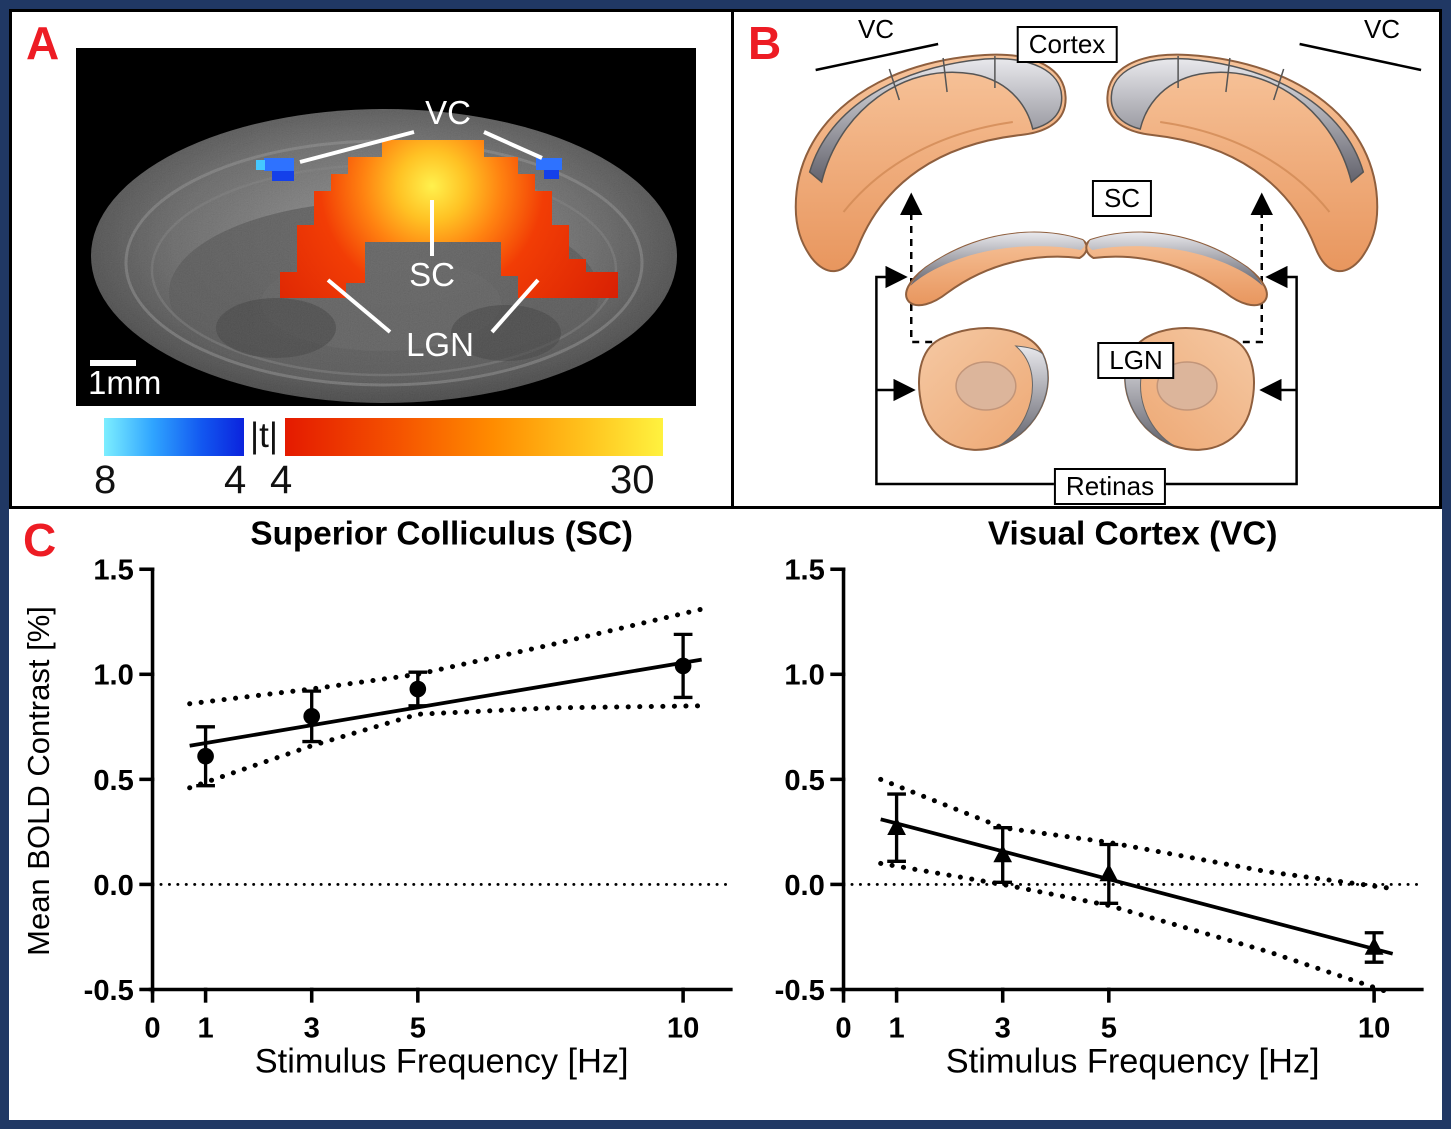  What do you see at coordinates (43, 43) in the screenshot?
I see `panel-a-letter: A` at bounding box center [43, 43].